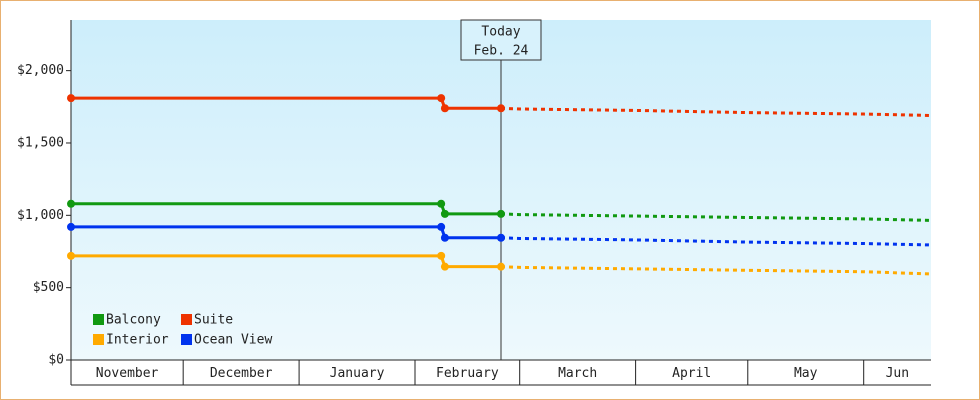 This screenshot has height=400, width=980. What do you see at coordinates (133, 320) in the screenshot?
I see `legend-label: Balcony` at bounding box center [133, 320].